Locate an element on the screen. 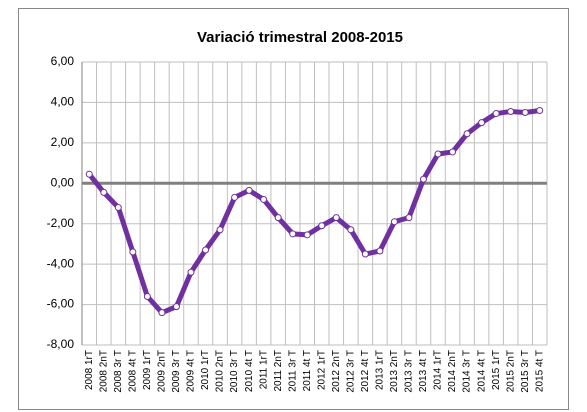 Image resolution: width=587 pixels, height=412 pixels. x-tick-label: 2015 3r T is located at coordinates (525, 371).